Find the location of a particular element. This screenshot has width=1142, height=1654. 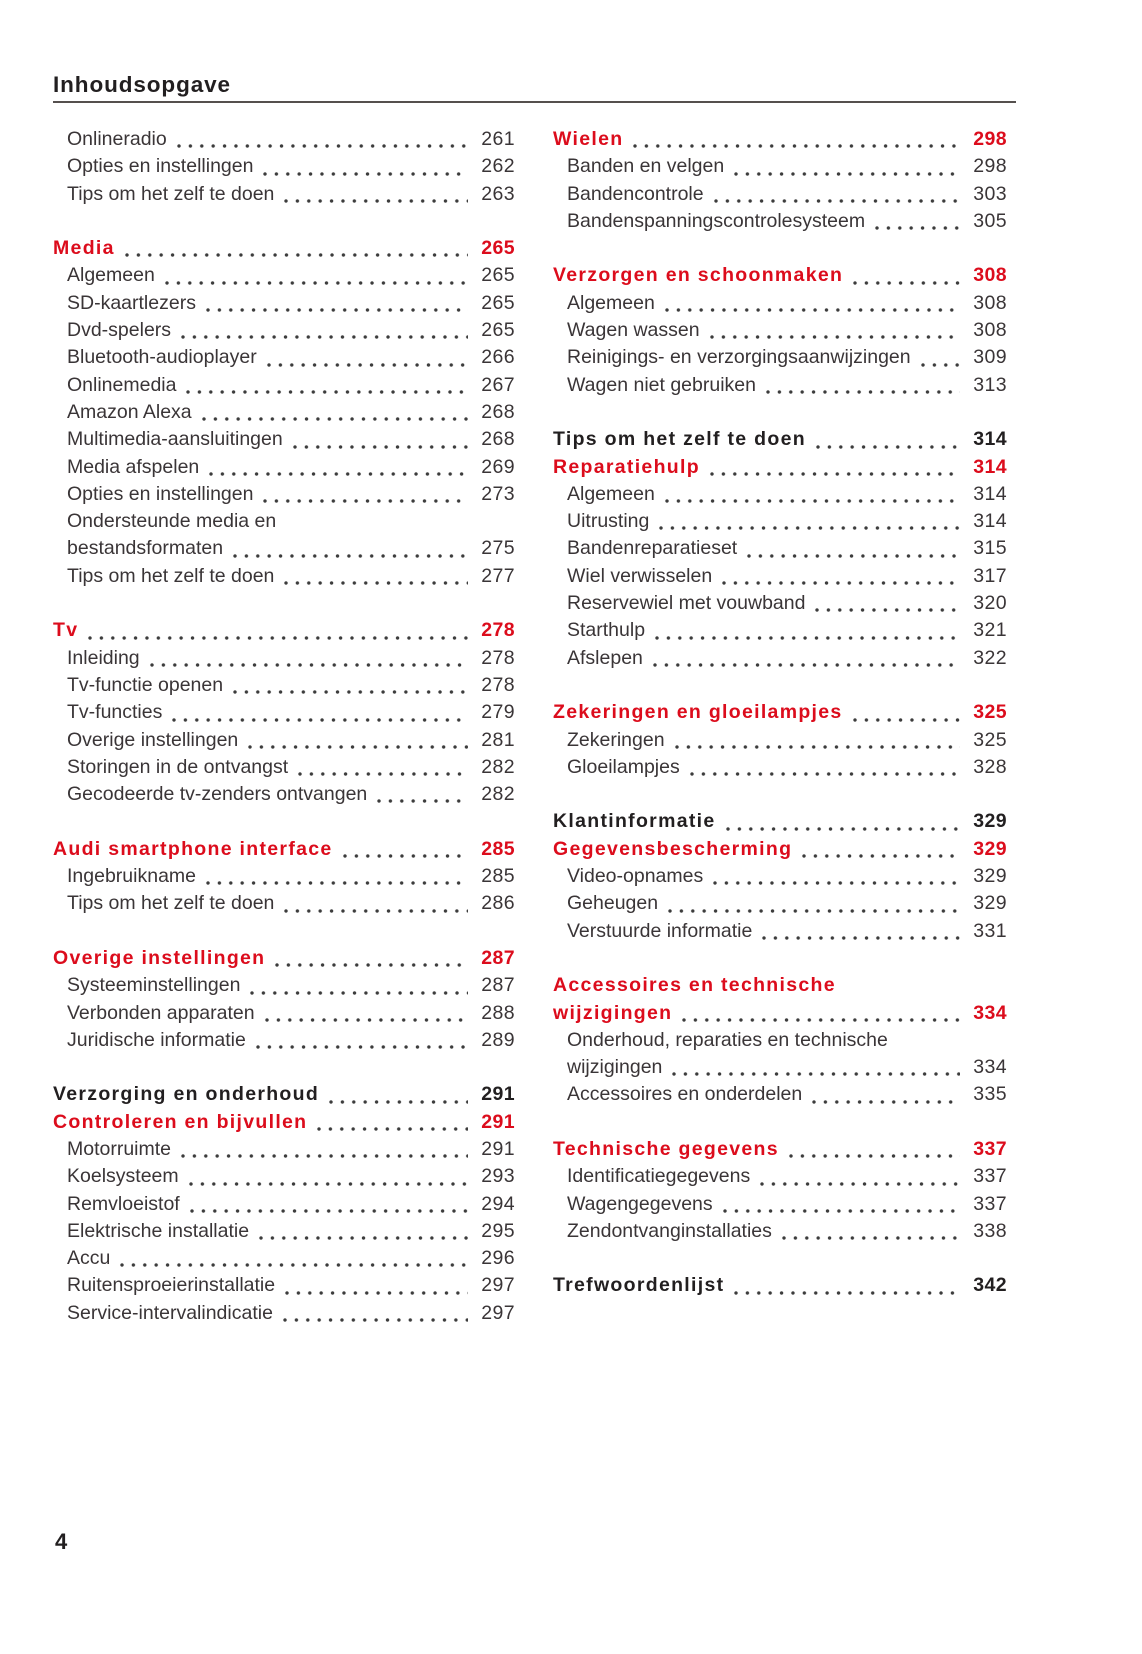

toc-item-row: Bluetooth-audioplayer 266 is located at coordinates (284, 357).